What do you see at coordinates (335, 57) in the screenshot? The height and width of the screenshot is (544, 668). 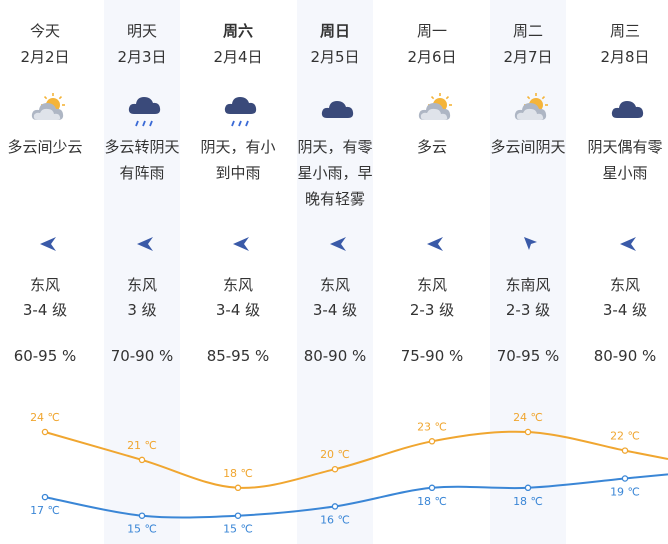 I see `date-label: 2月5日` at bounding box center [335, 57].